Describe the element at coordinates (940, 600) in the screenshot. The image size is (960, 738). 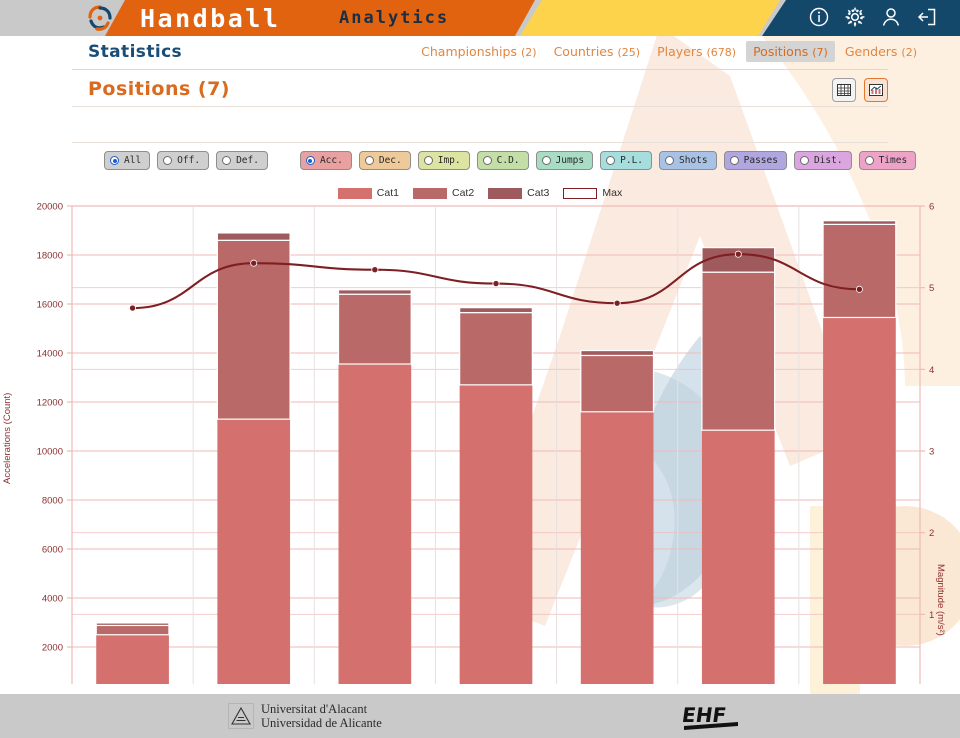
I see `y2-axis-label: Magnitude (m/s²)` at that location.